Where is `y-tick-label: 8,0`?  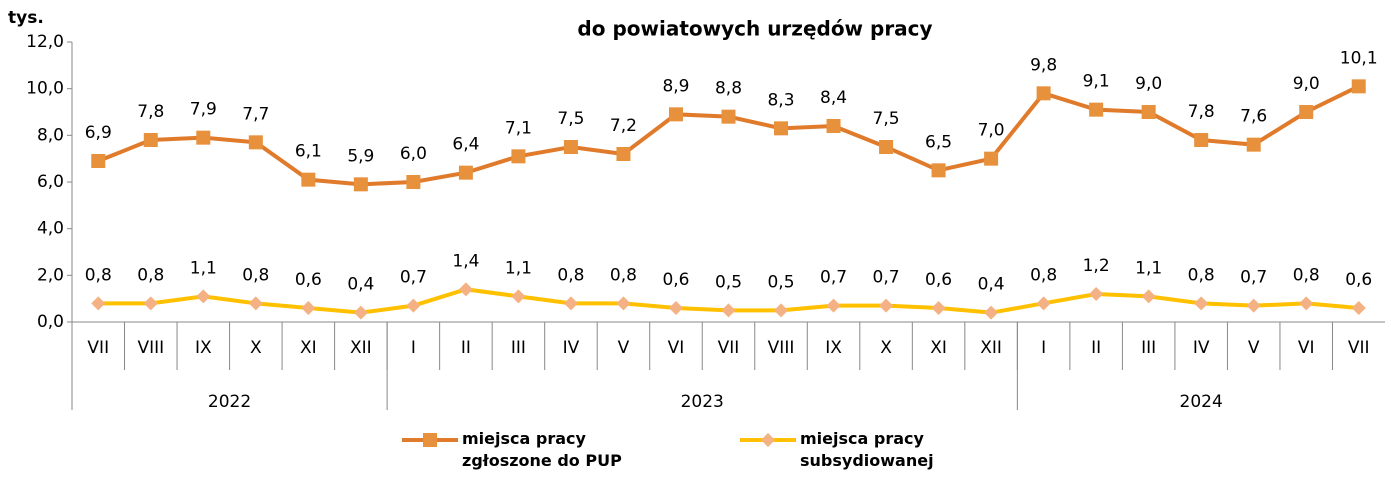
y-tick-label: 8,0 is located at coordinates (50, 135).